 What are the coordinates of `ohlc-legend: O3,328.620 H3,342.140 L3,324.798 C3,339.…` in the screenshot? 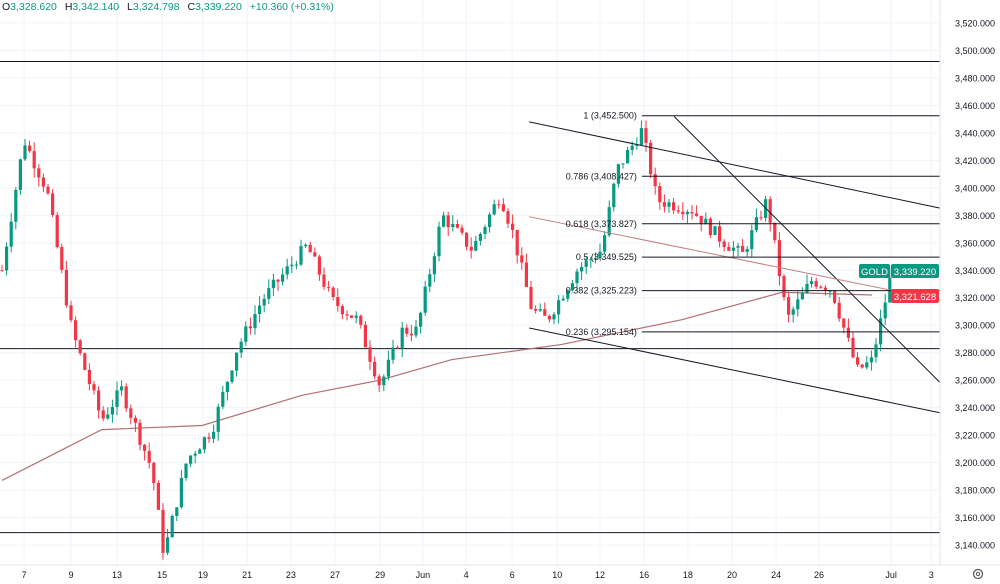 It's located at (170, 7).